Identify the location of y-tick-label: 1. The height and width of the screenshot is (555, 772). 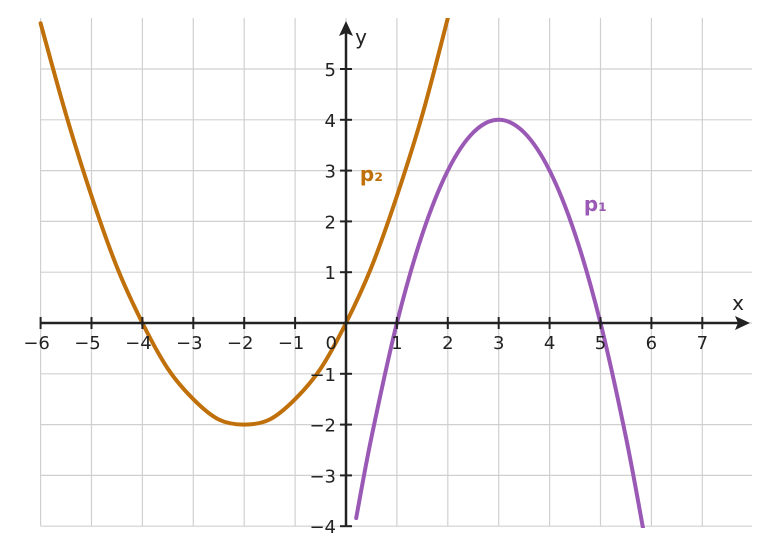
(330, 273).